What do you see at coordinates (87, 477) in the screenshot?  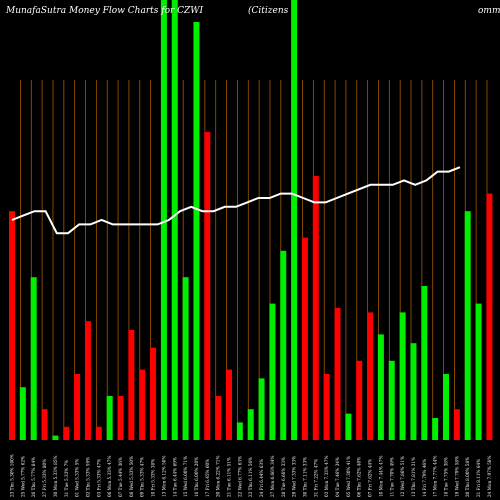 I see `x-tick-label: 02 Thu 5.33% 59%` at bounding box center [87, 477].